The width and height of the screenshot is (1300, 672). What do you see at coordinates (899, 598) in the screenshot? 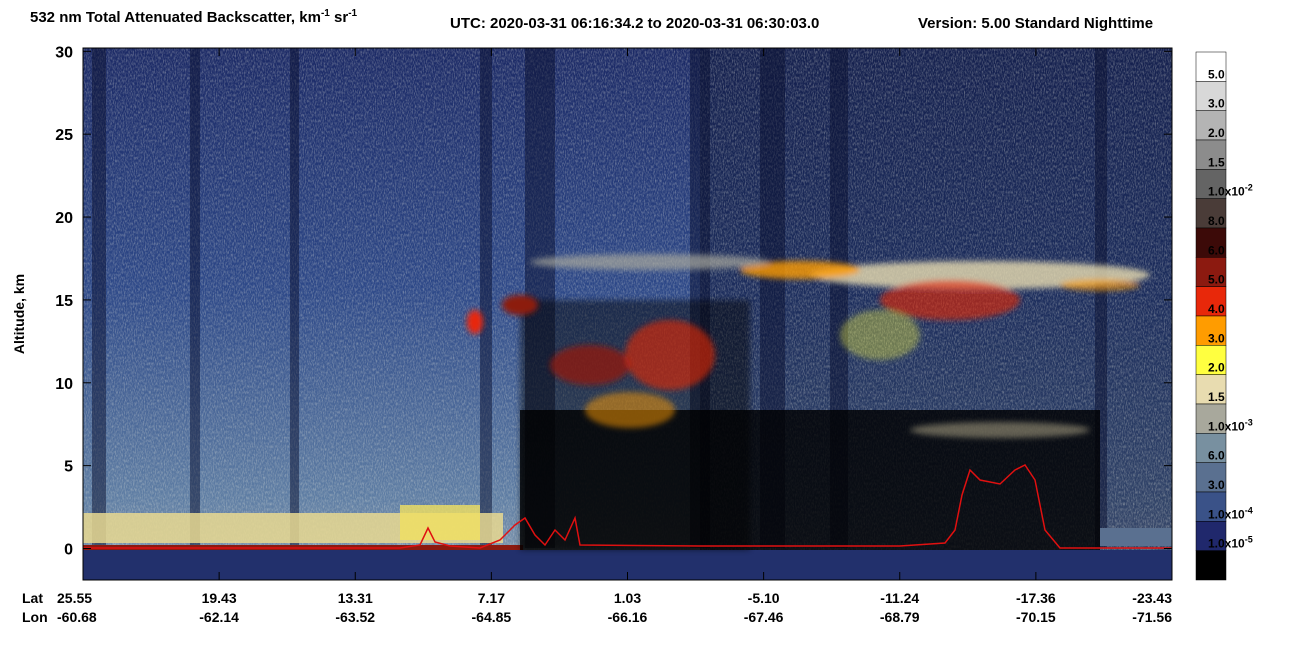
I see `lat-tick-label: -11.24` at bounding box center [899, 598].